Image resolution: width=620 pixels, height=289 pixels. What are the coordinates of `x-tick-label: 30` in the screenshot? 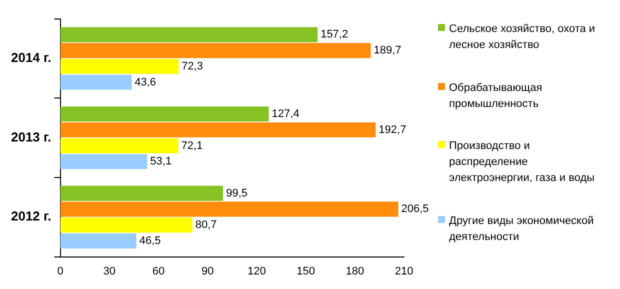 It's located at (109, 271).